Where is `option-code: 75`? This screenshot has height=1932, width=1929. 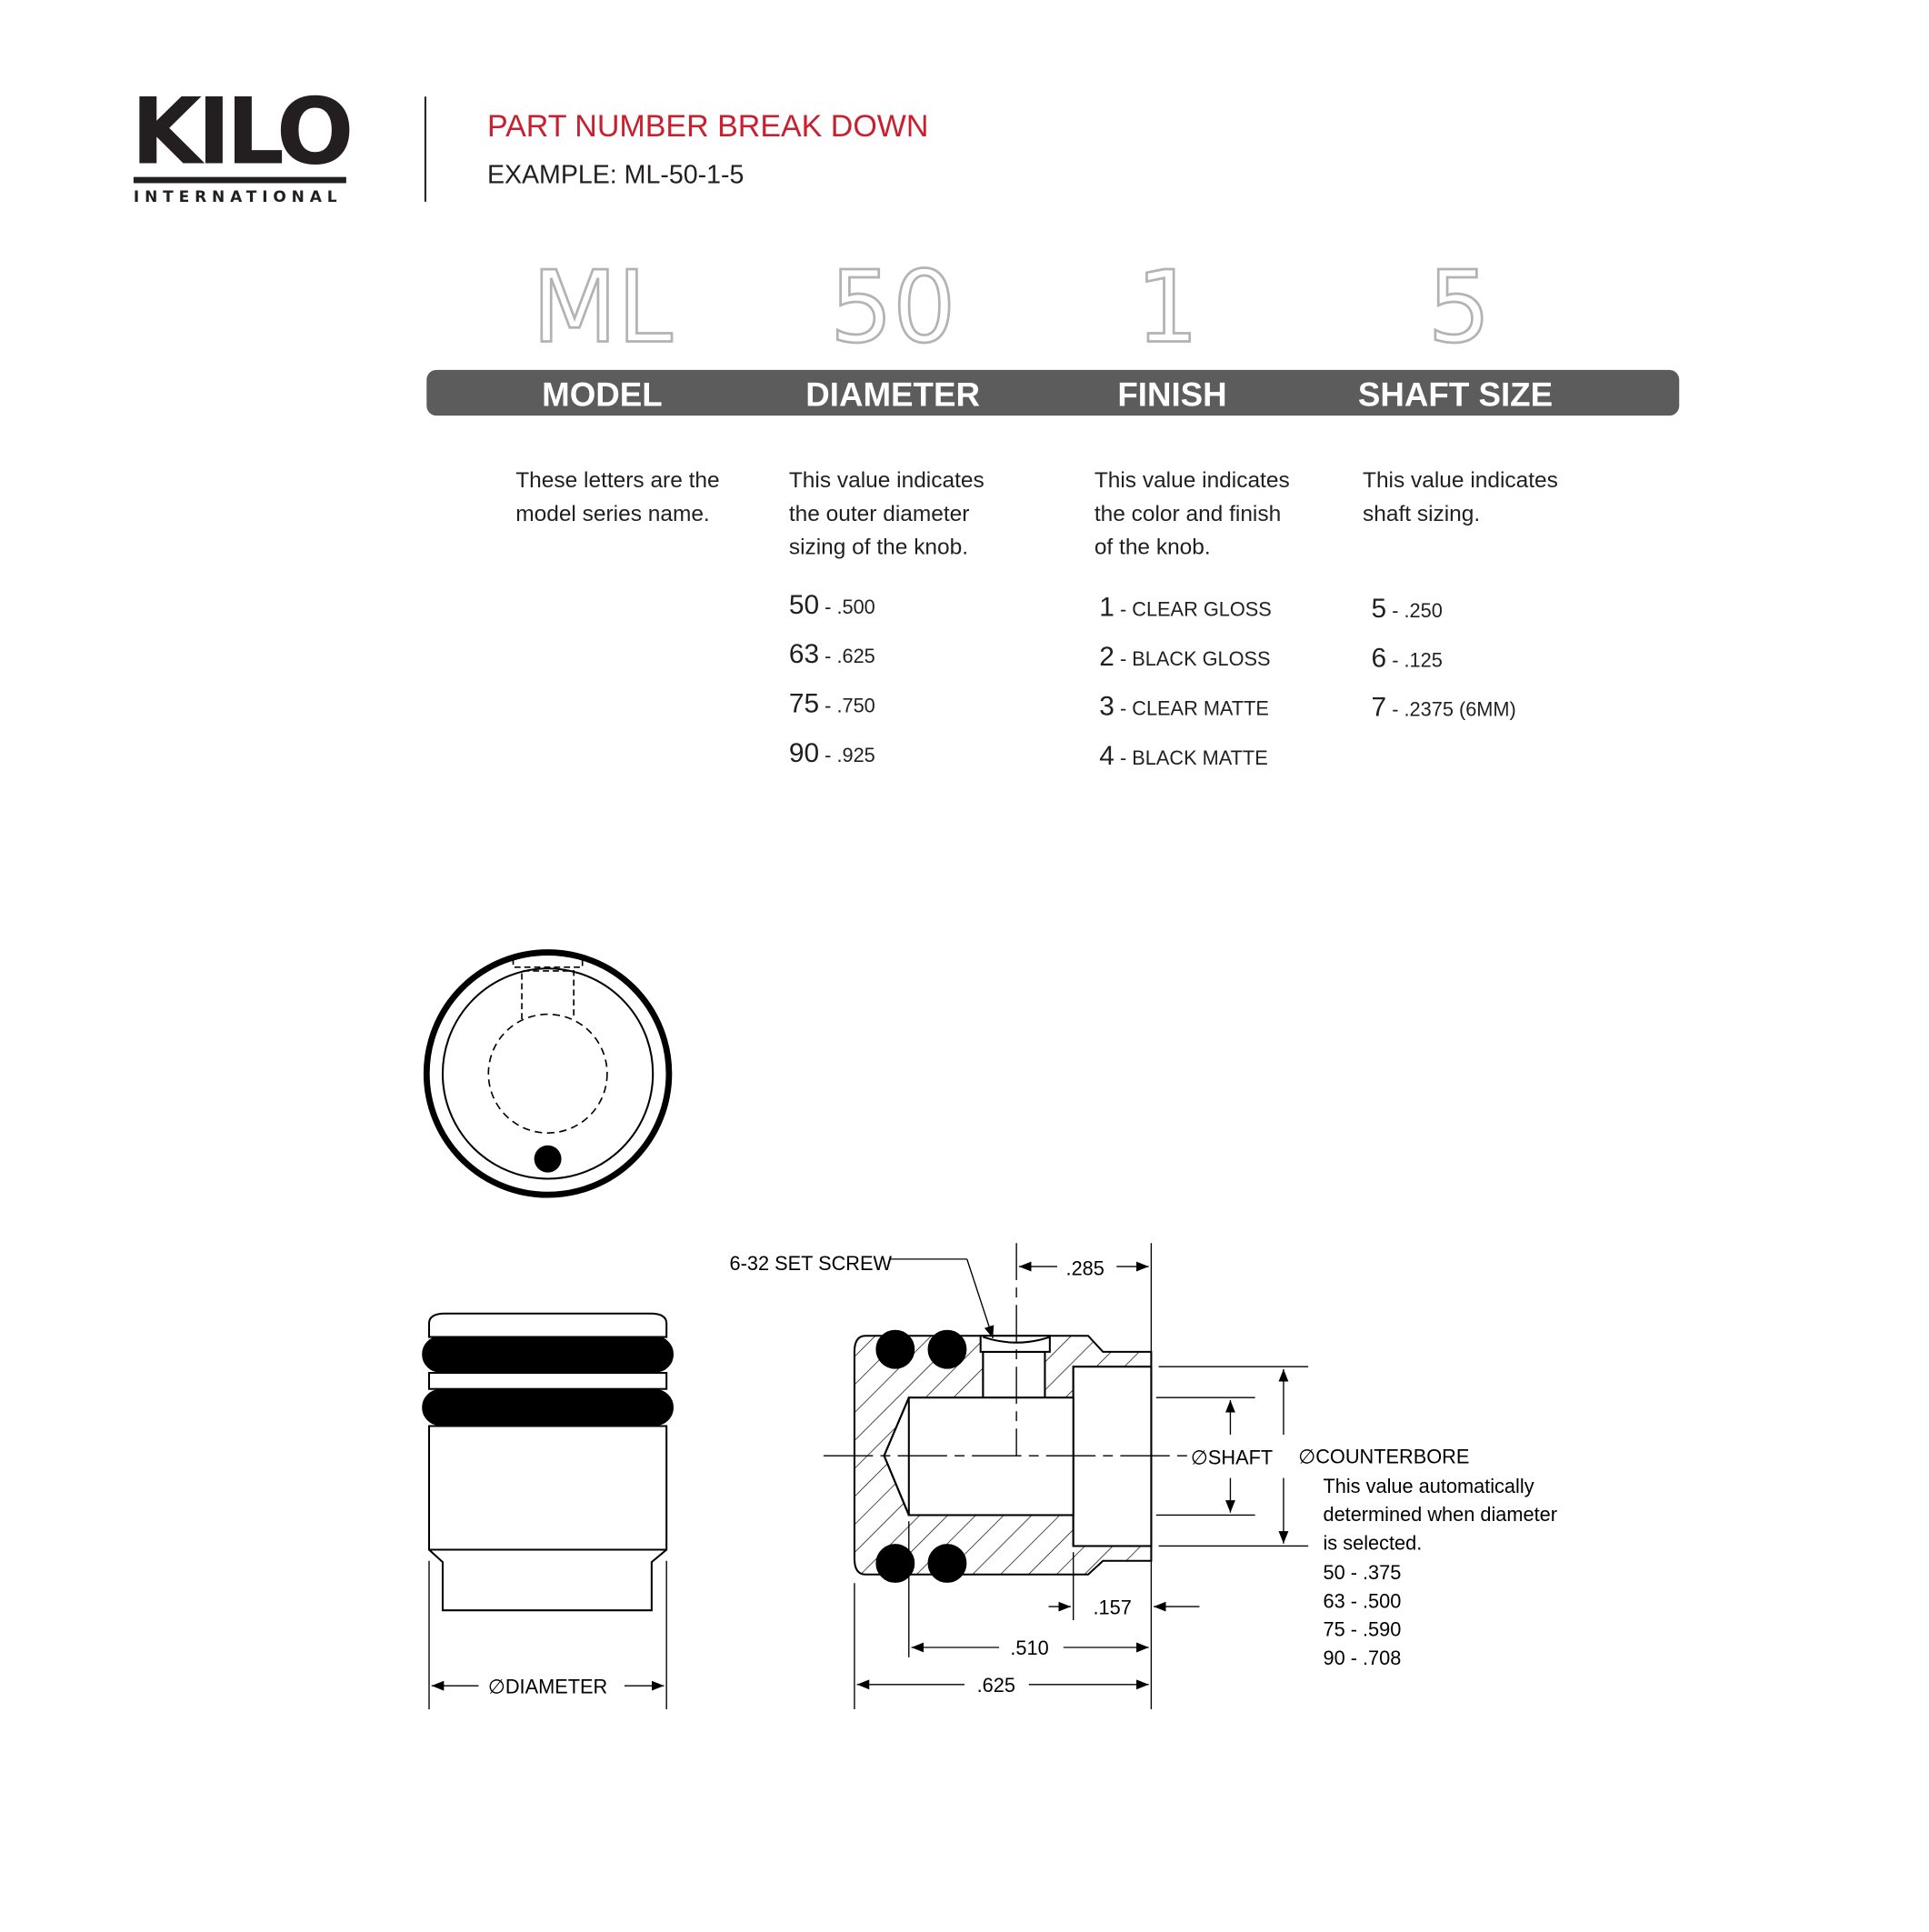 option-code: 75 is located at coordinates (804, 704).